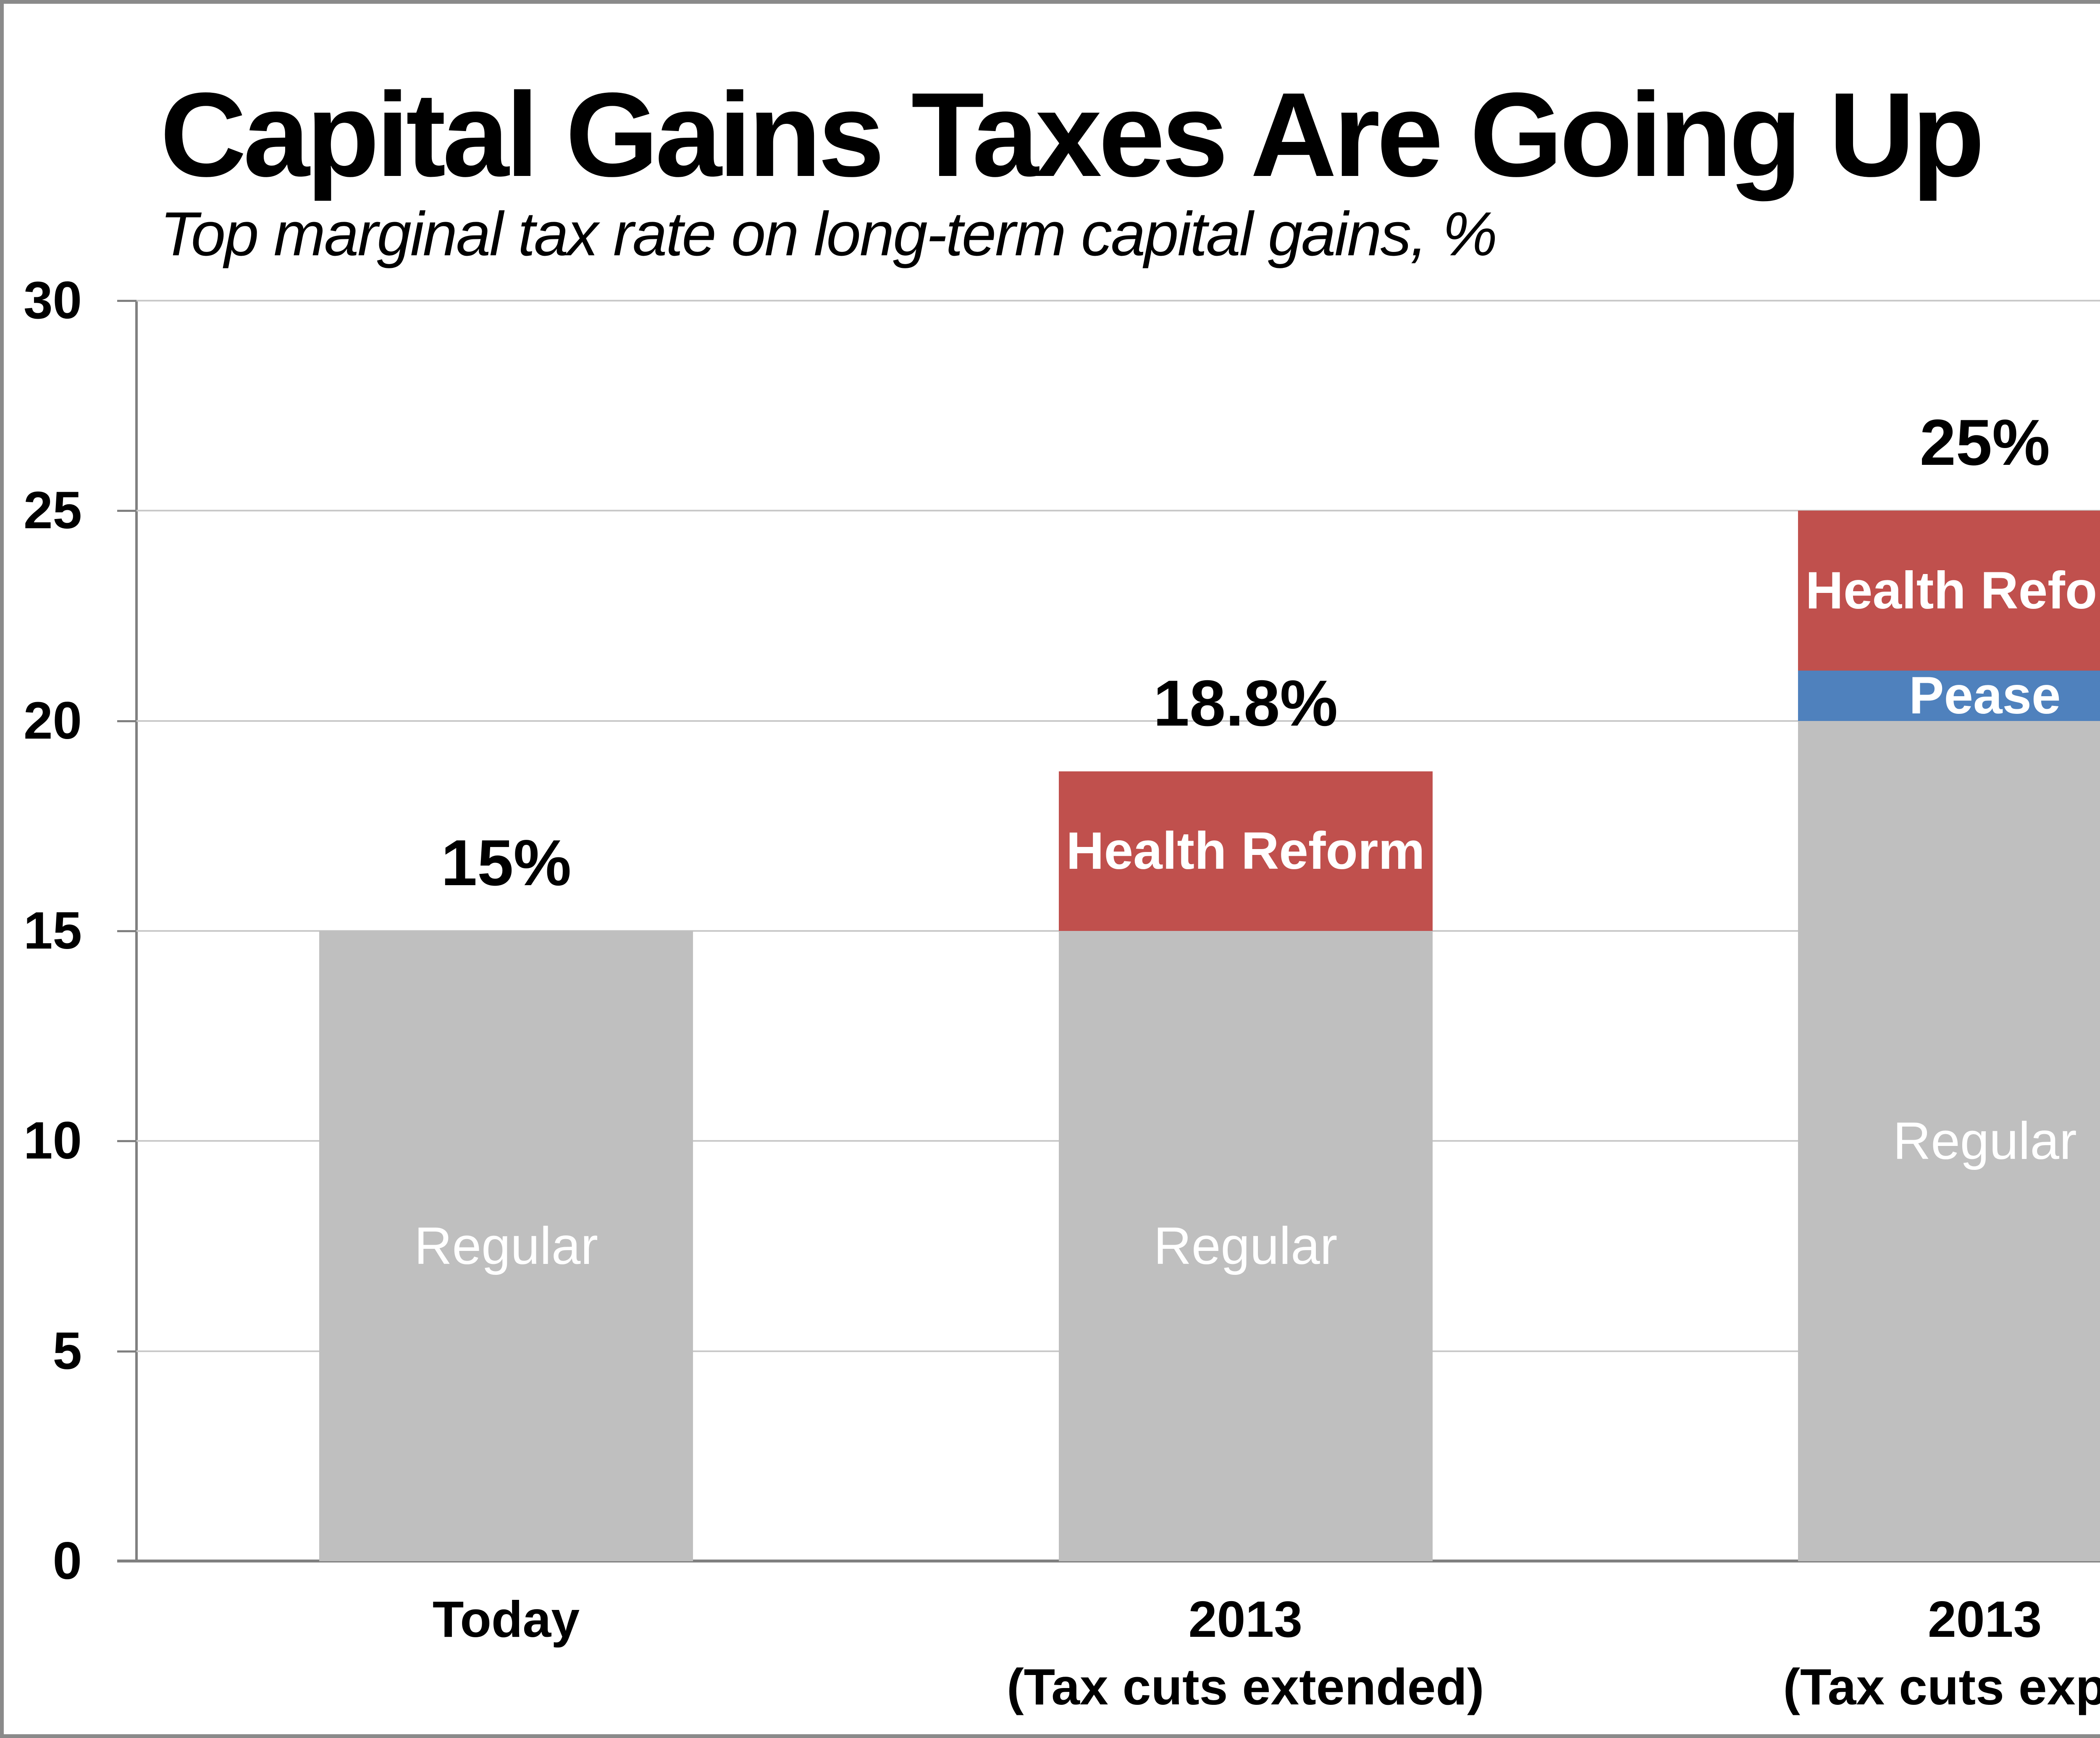  What do you see at coordinates (1245, 1687) in the screenshot?
I see `category-label-line: (Tax cuts extended)` at bounding box center [1245, 1687].